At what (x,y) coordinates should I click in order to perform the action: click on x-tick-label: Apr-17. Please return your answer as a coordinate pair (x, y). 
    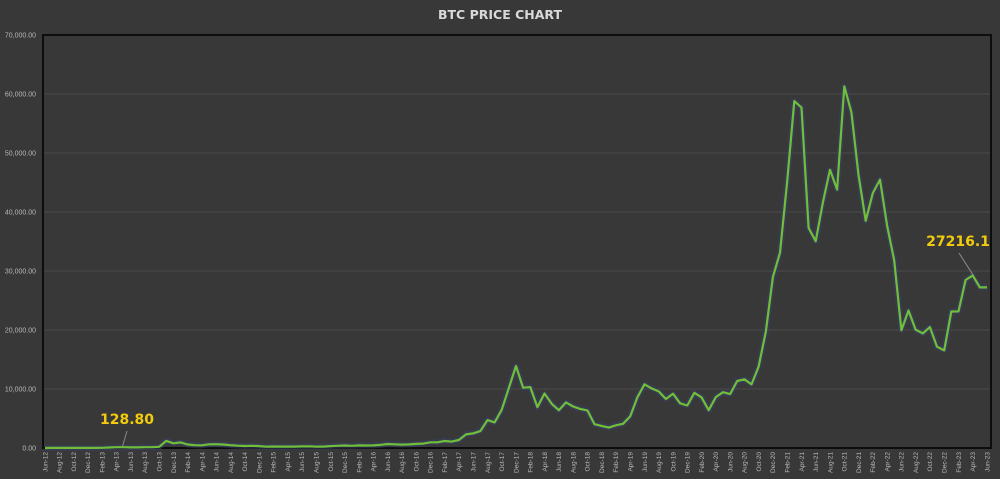
    Looking at the image, I should click on (459, 462).